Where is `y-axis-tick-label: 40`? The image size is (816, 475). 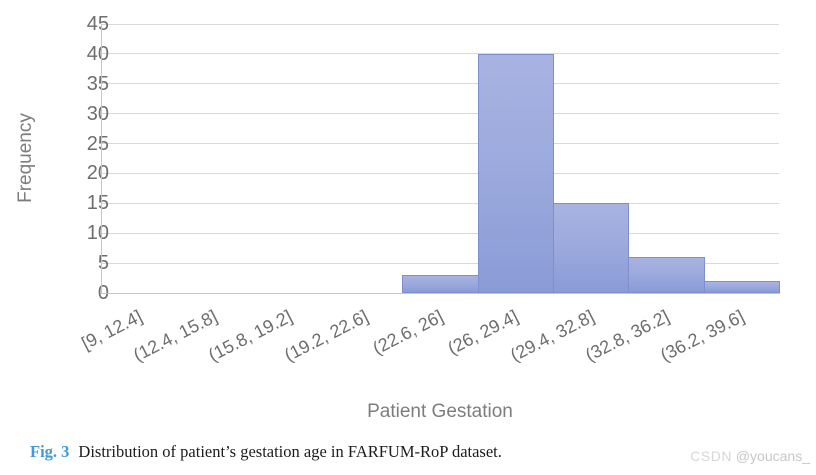
y-axis-tick-label: 40 is located at coordinates (97, 53).